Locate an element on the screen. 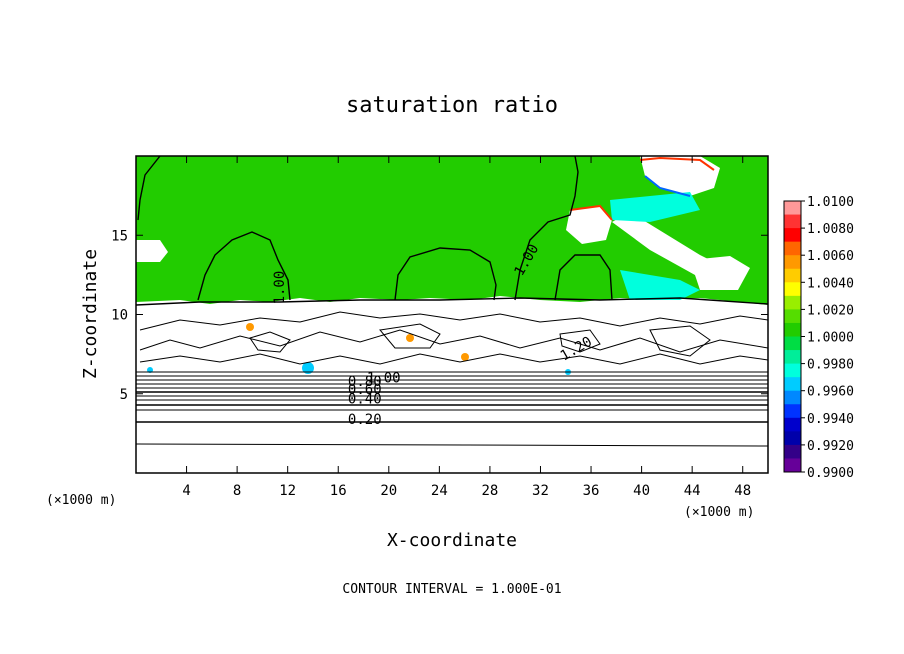 The height and width of the screenshot is (654, 904). contour-label: 0.40 is located at coordinates (365, 399).